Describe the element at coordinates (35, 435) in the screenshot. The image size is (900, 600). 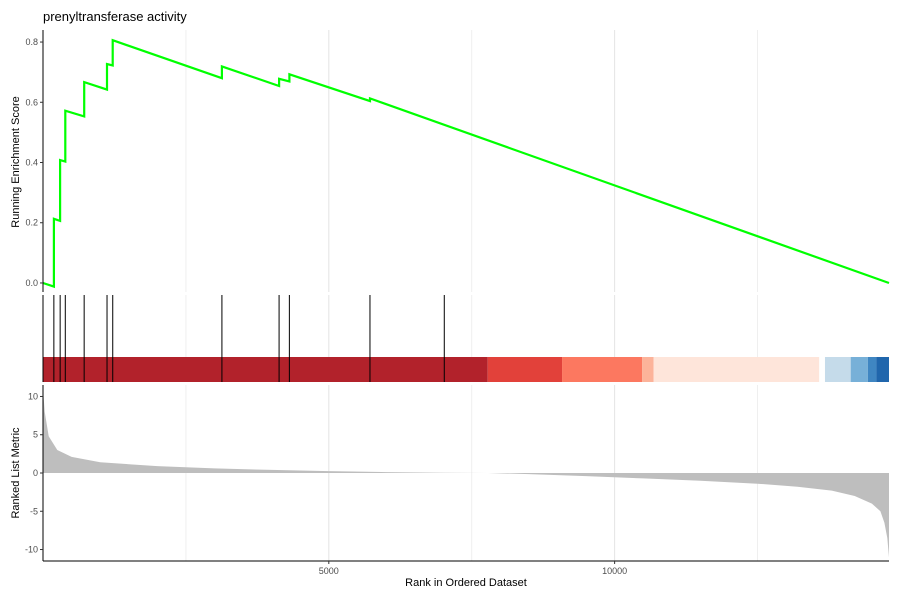
I see `y-tick-label-metric: 5` at that location.